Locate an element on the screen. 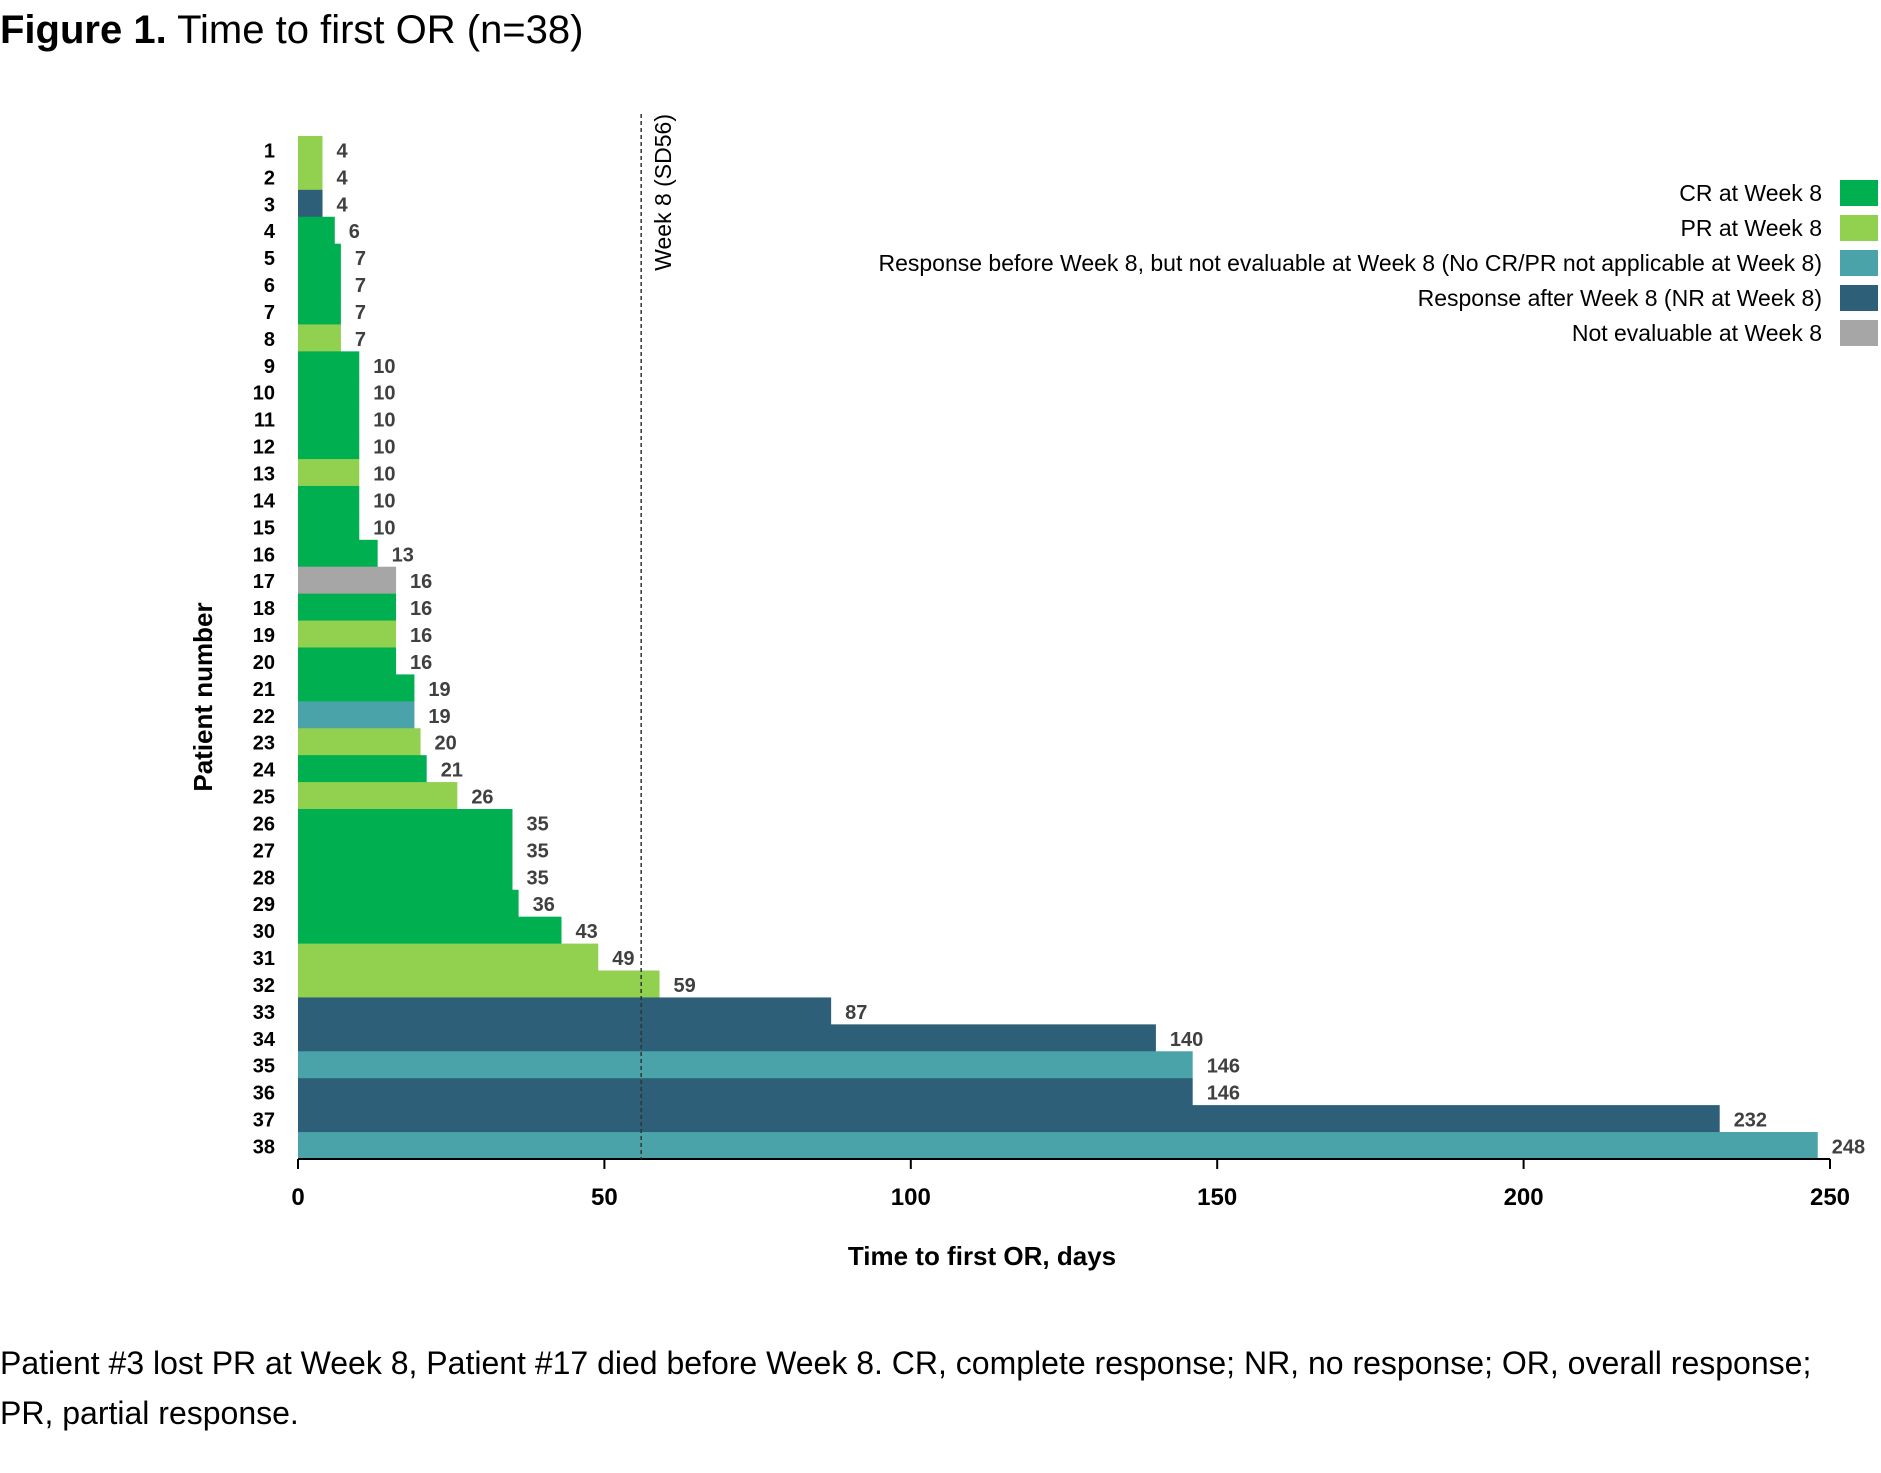  y-tick-label: 33 is located at coordinates (264, 1013).